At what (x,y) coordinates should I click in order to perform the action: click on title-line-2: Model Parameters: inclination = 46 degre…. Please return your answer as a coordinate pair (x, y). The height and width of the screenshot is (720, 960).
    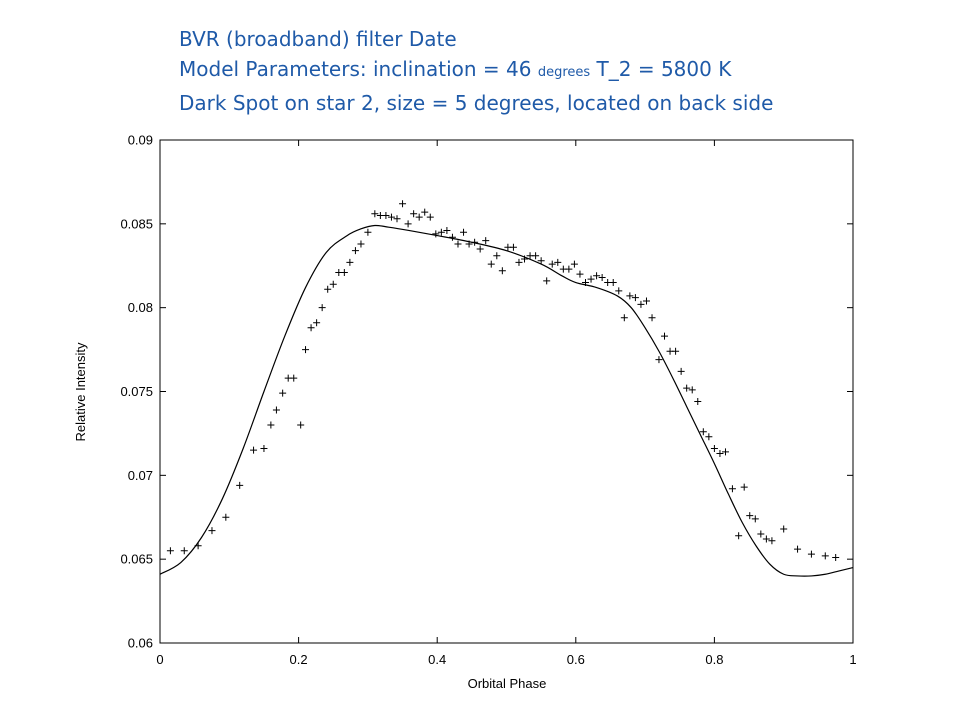
    Looking at the image, I should click on (476, 71).